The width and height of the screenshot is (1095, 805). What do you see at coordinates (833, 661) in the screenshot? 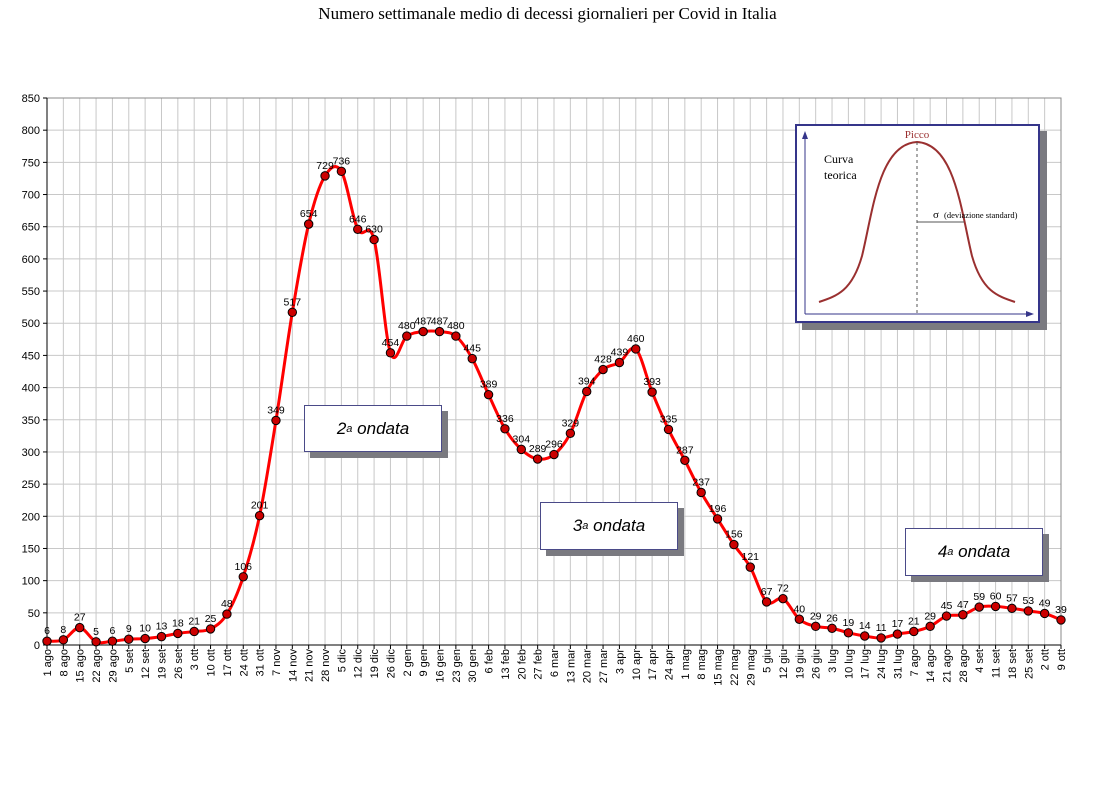
I see `x-tick-label-48: 3 lug` at bounding box center [833, 661].